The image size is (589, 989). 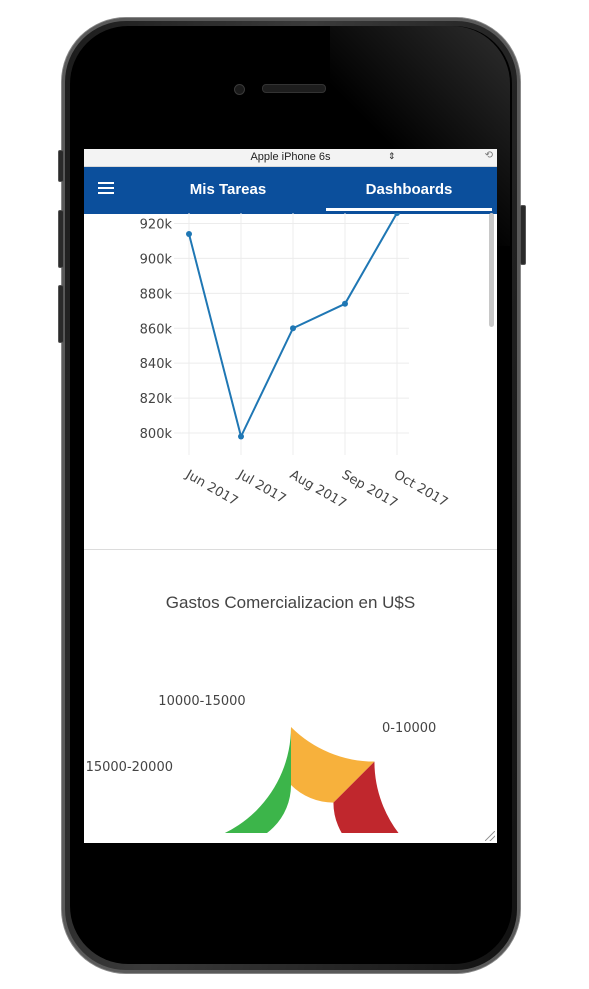 I want to click on x-tick-label: Jun 2017, so click(x=211, y=488).